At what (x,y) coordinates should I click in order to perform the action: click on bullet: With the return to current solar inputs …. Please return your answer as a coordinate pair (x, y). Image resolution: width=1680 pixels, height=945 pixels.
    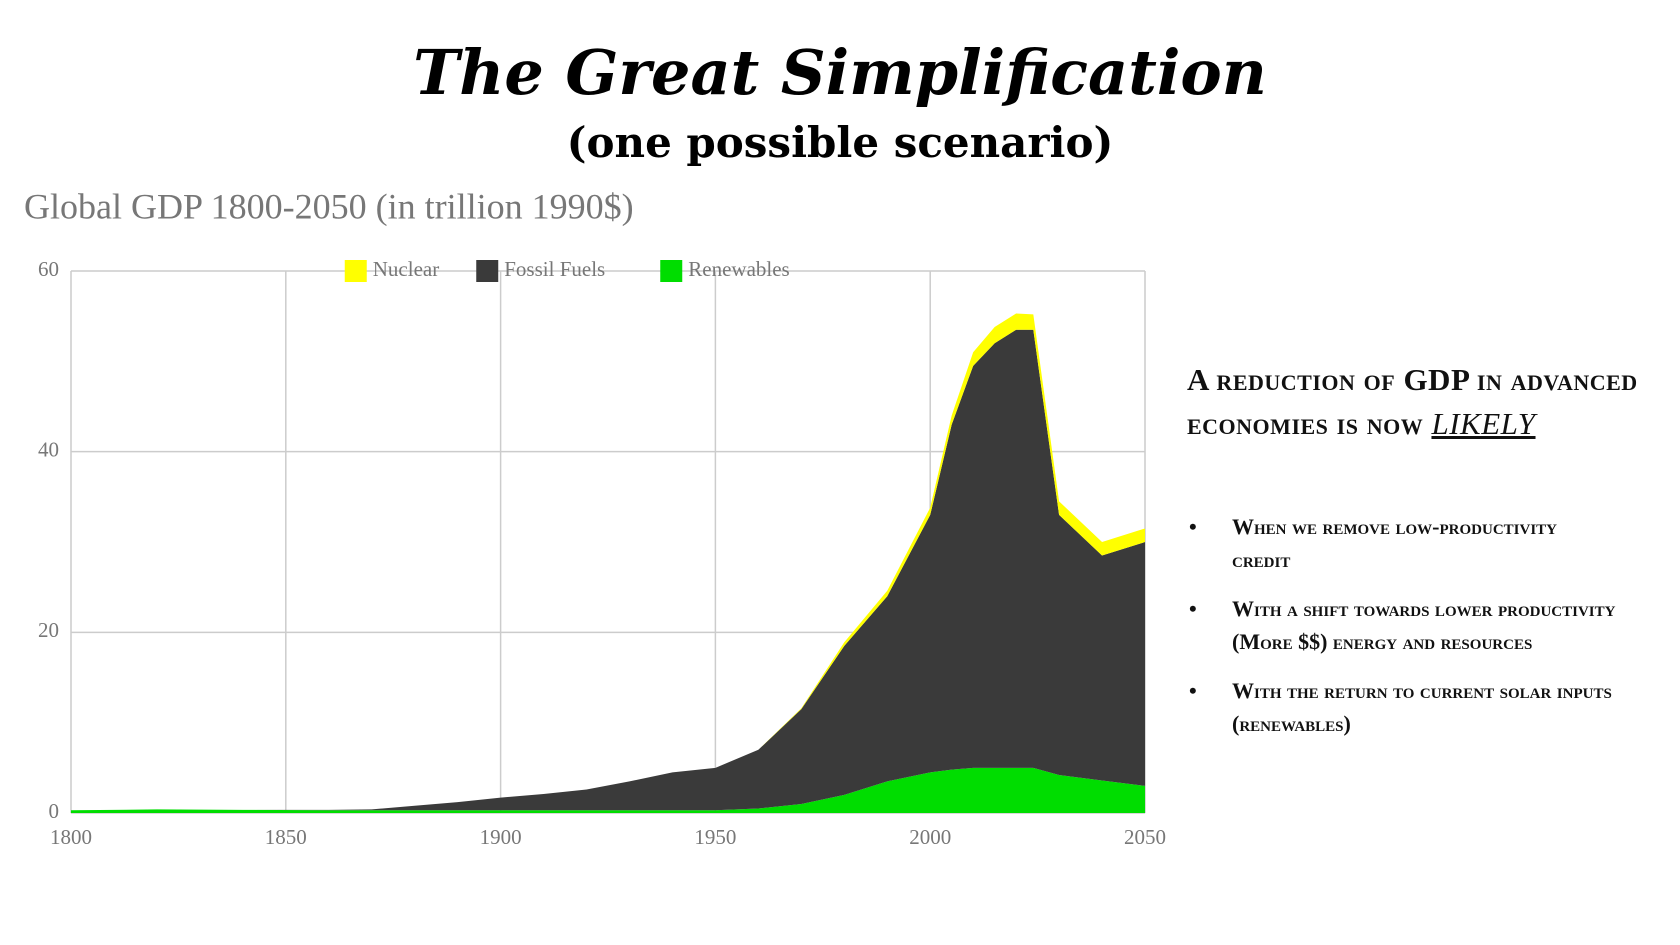
    Looking at the image, I should click on (1419, 707).